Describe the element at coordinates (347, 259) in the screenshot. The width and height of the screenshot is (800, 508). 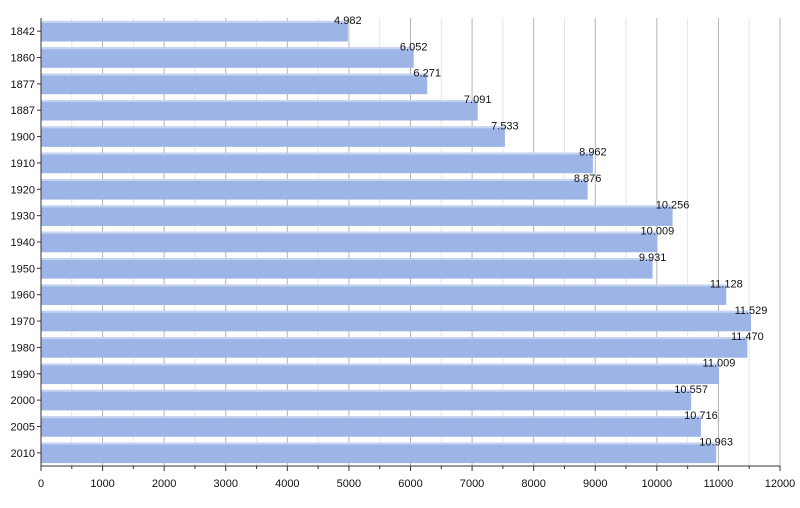
I see `bar-highlight-1950` at that location.